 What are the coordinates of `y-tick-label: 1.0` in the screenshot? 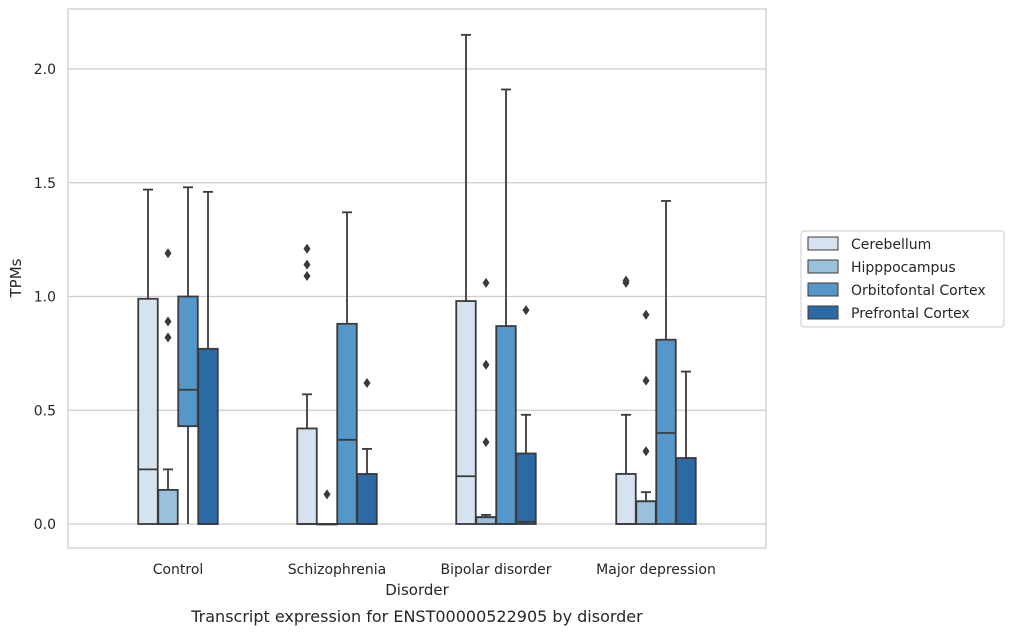 It's located at (45, 298).